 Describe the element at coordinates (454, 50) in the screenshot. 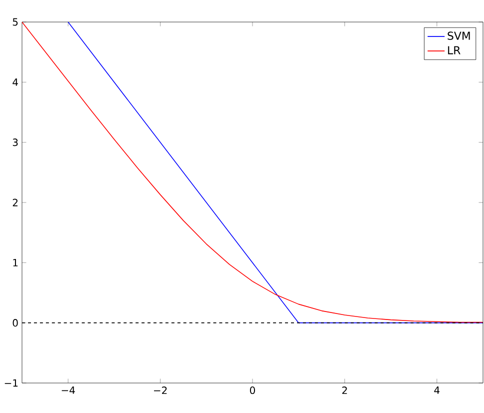

I see `legend-label: LR` at that location.